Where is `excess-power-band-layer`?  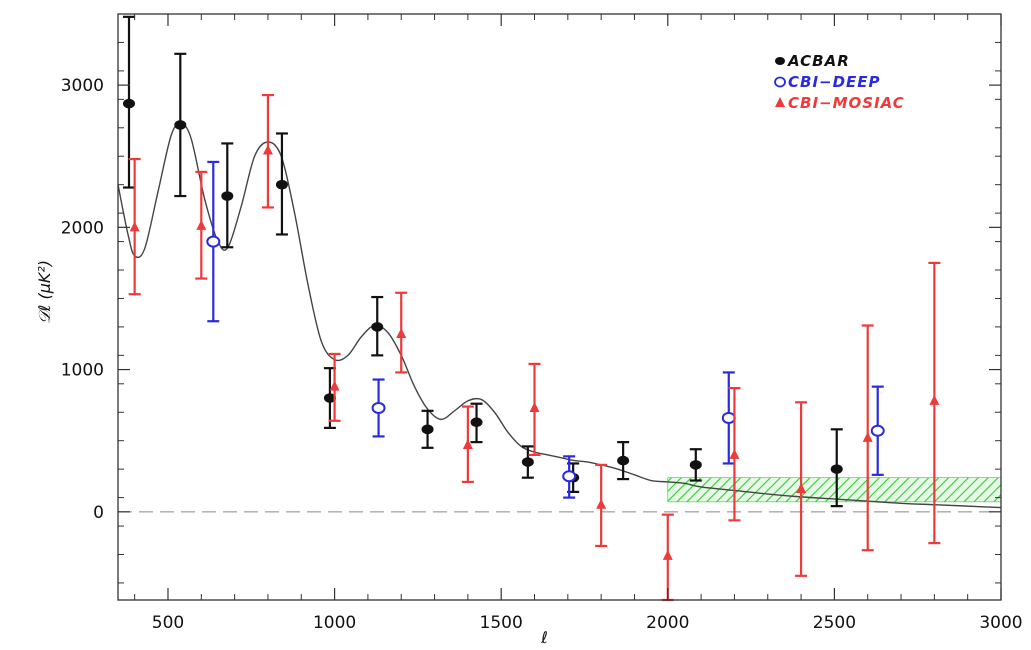
excess-power-band-layer is located at coordinates (834, 490).